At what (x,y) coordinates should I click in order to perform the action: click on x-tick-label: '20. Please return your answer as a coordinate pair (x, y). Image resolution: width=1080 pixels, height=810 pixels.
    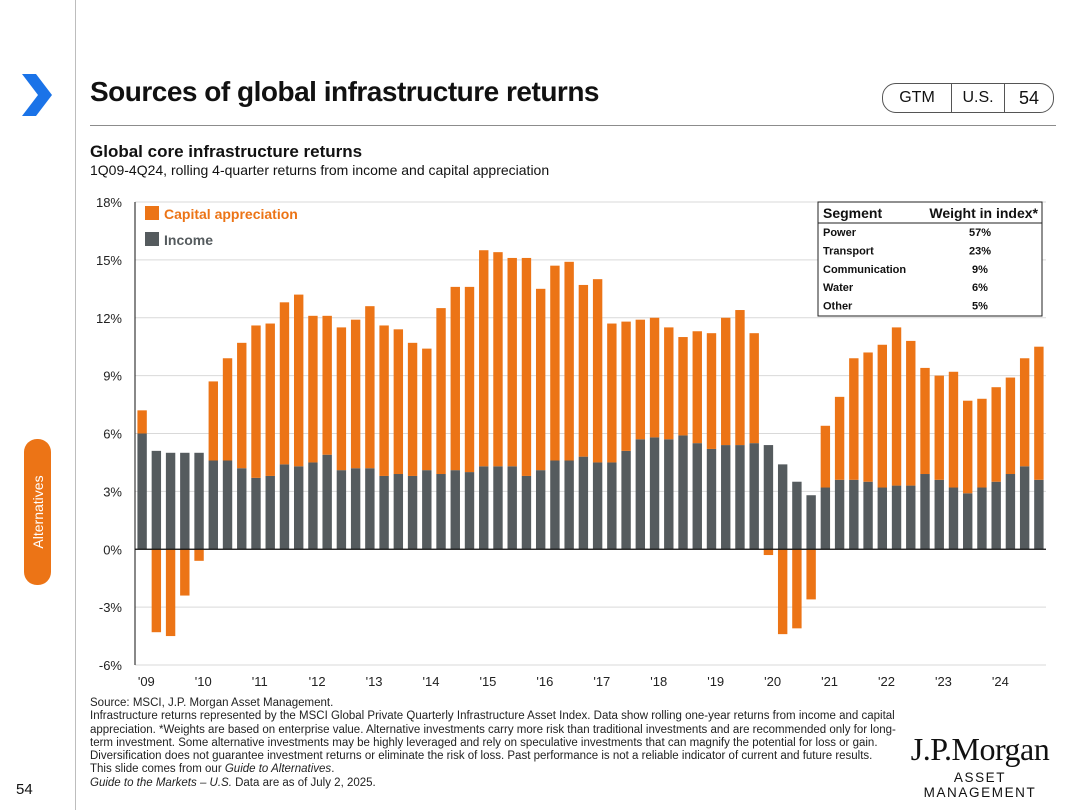
    Looking at the image, I should click on (772, 681).